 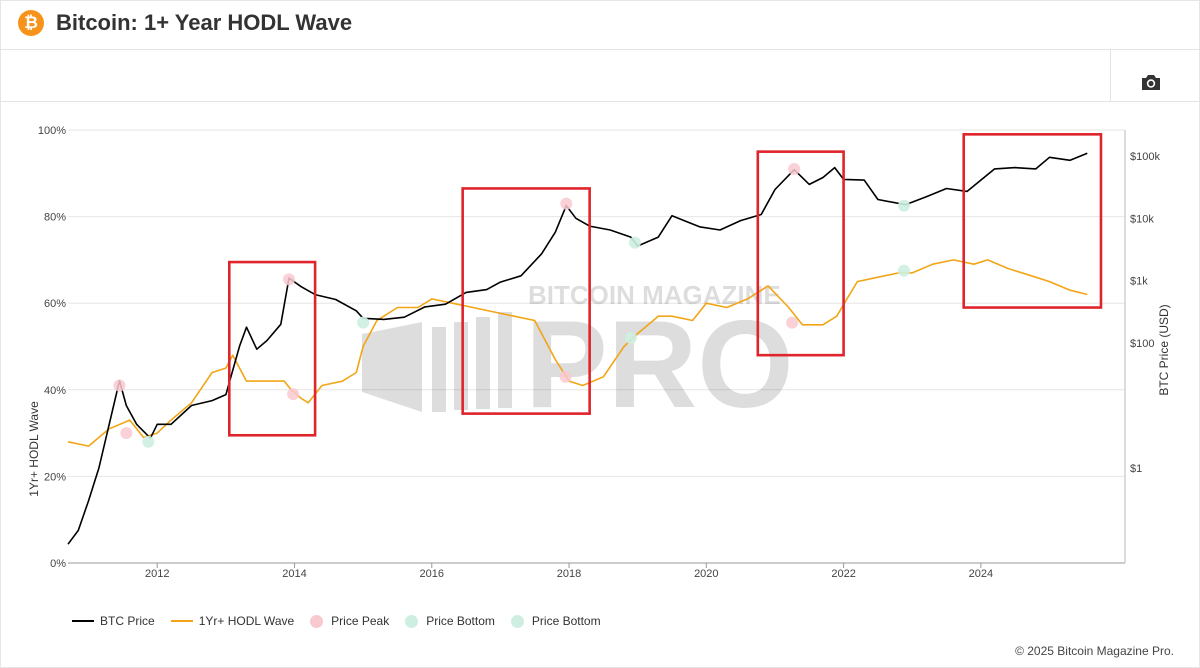 I want to click on x-tick-label: 2024, so click(x=981, y=574).